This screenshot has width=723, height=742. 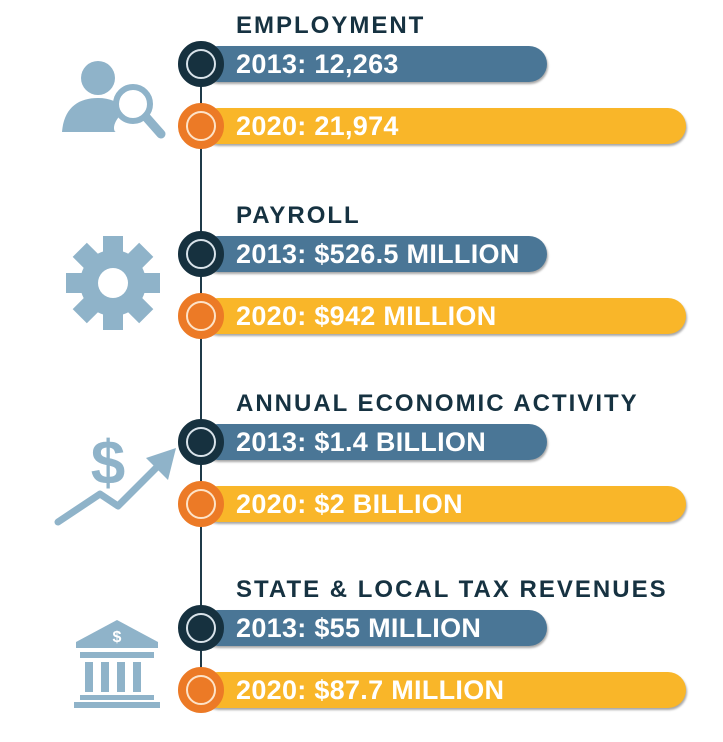 What do you see at coordinates (114, 100) in the screenshot?
I see `person-search-icon` at bounding box center [114, 100].